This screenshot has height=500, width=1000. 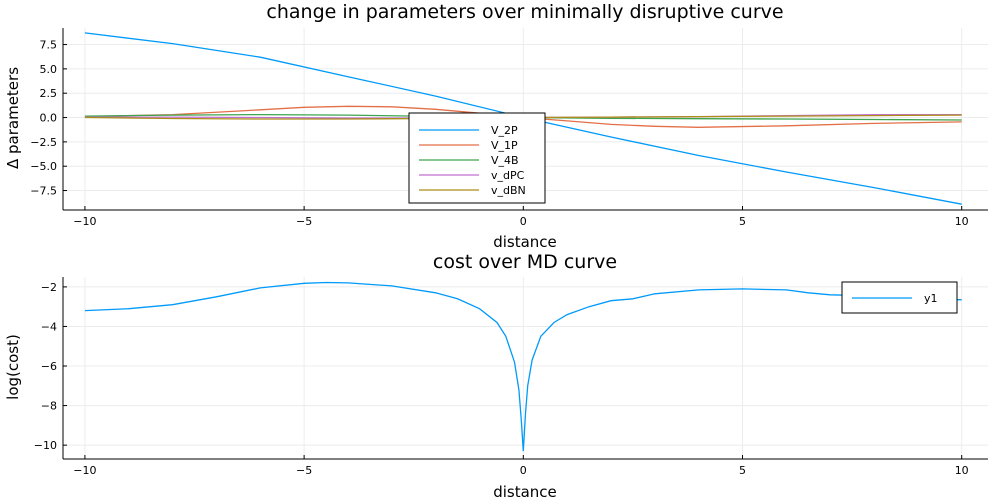 What do you see at coordinates (45, 445) in the screenshot?
I see `y-tick-label: −10` at bounding box center [45, 445].